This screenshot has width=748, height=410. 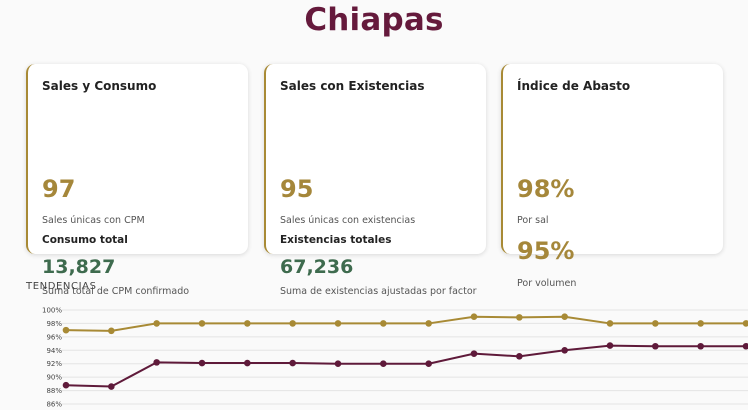 I want to click on sales-count-caption: Sales únicas con CPM, so click(x=93, y=220).